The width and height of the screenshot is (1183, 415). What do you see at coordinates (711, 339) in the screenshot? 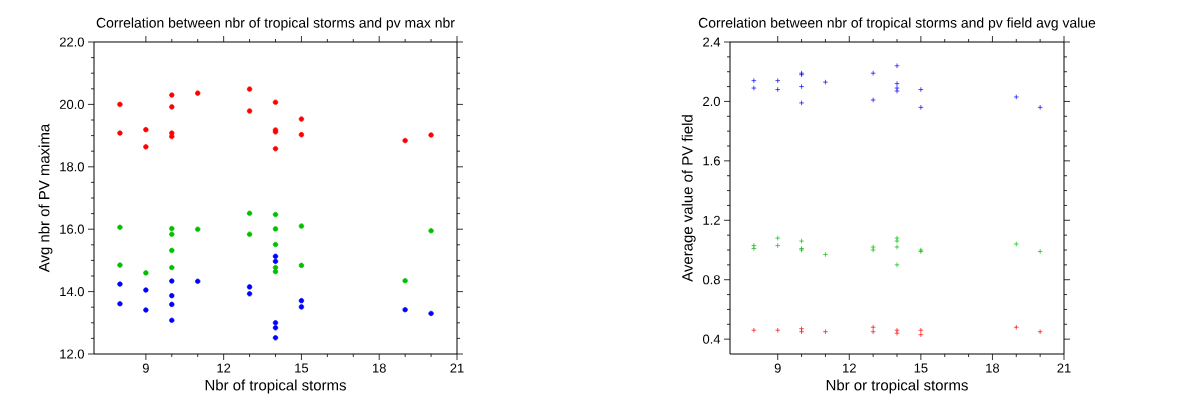
I see `y-tick-label: 0.4` at bounding box center [711, 339].